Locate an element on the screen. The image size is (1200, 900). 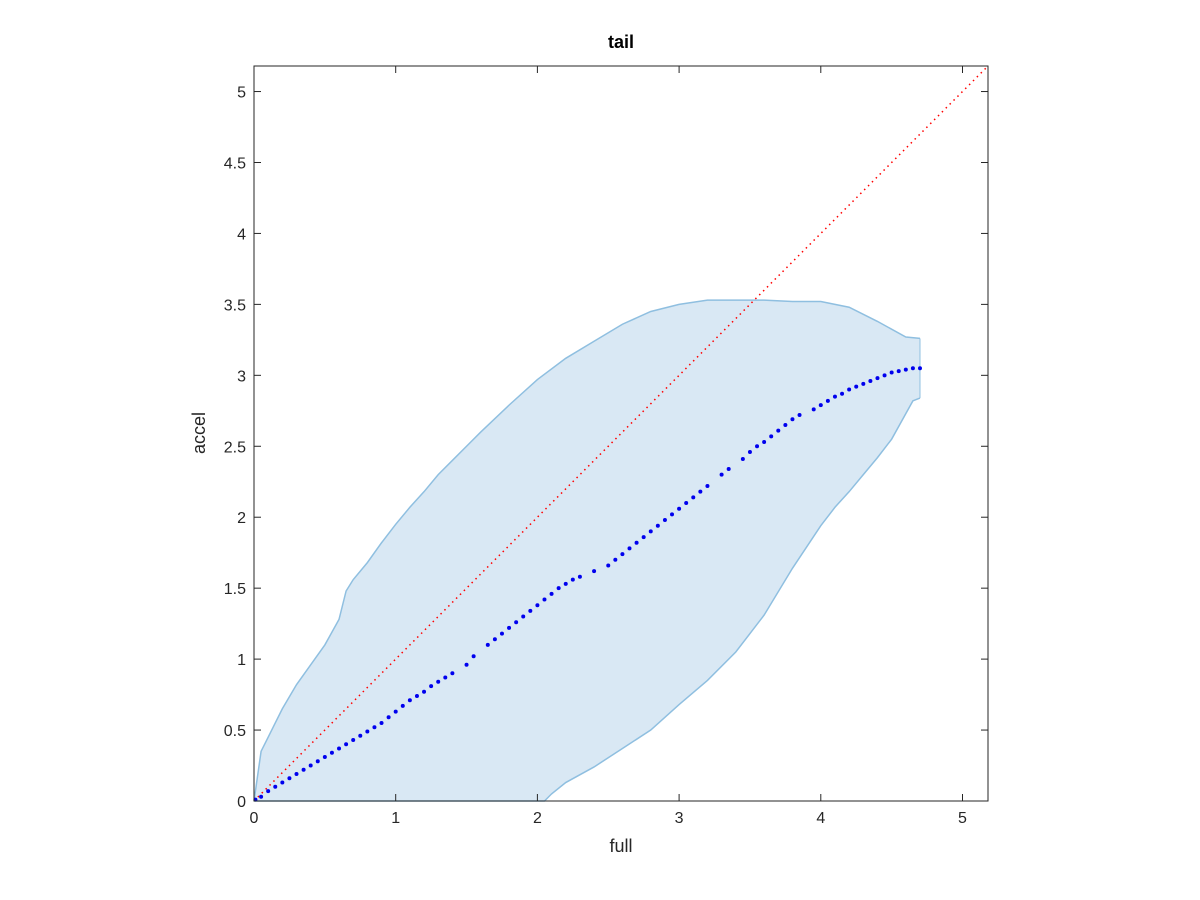
y-axis-label: accel is located at coordinates (199, 433).